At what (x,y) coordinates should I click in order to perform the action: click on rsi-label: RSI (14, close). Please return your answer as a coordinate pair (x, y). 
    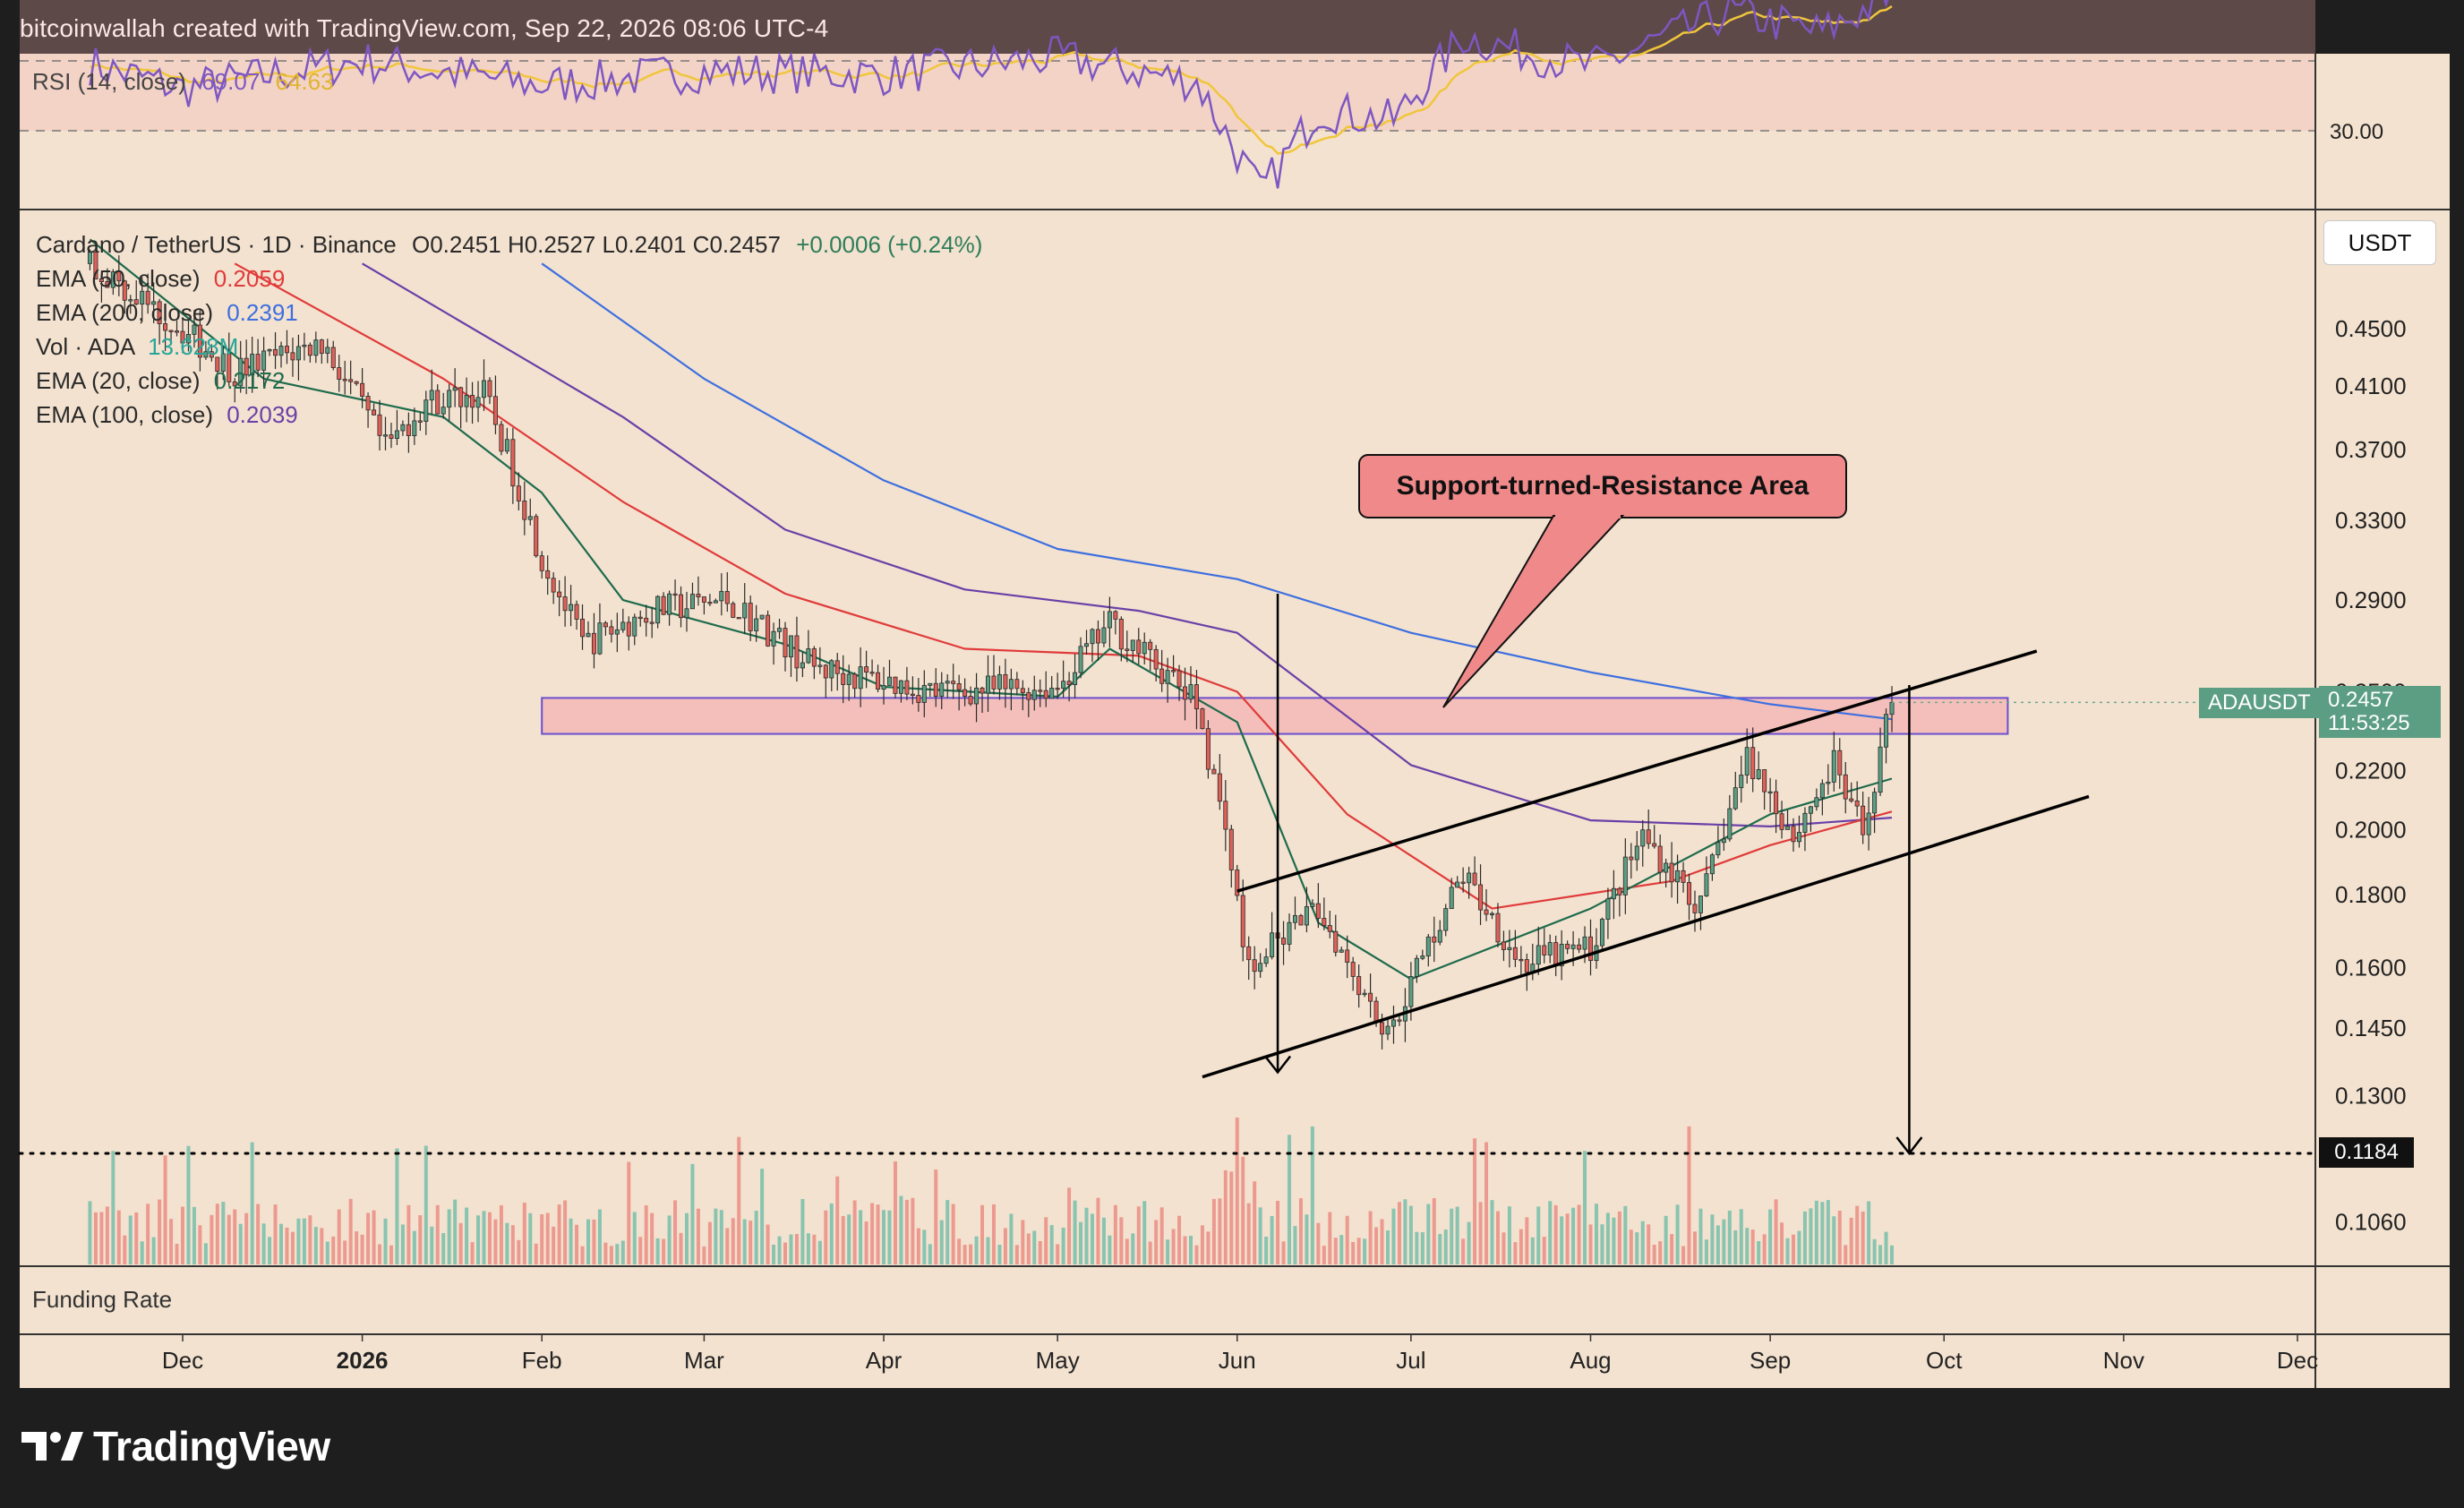
    Looking at the image, I should click on (109, 81).